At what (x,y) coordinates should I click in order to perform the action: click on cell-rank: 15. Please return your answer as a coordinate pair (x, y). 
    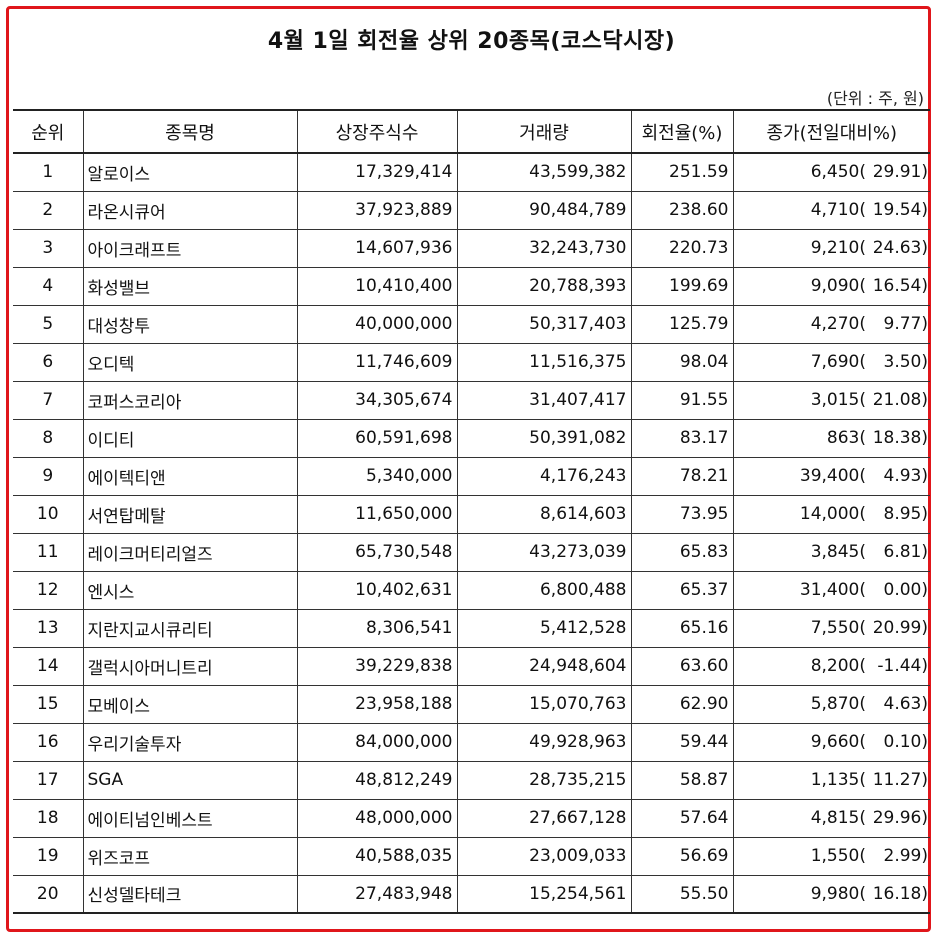
    Looking at the image, I should click on (48, 704).